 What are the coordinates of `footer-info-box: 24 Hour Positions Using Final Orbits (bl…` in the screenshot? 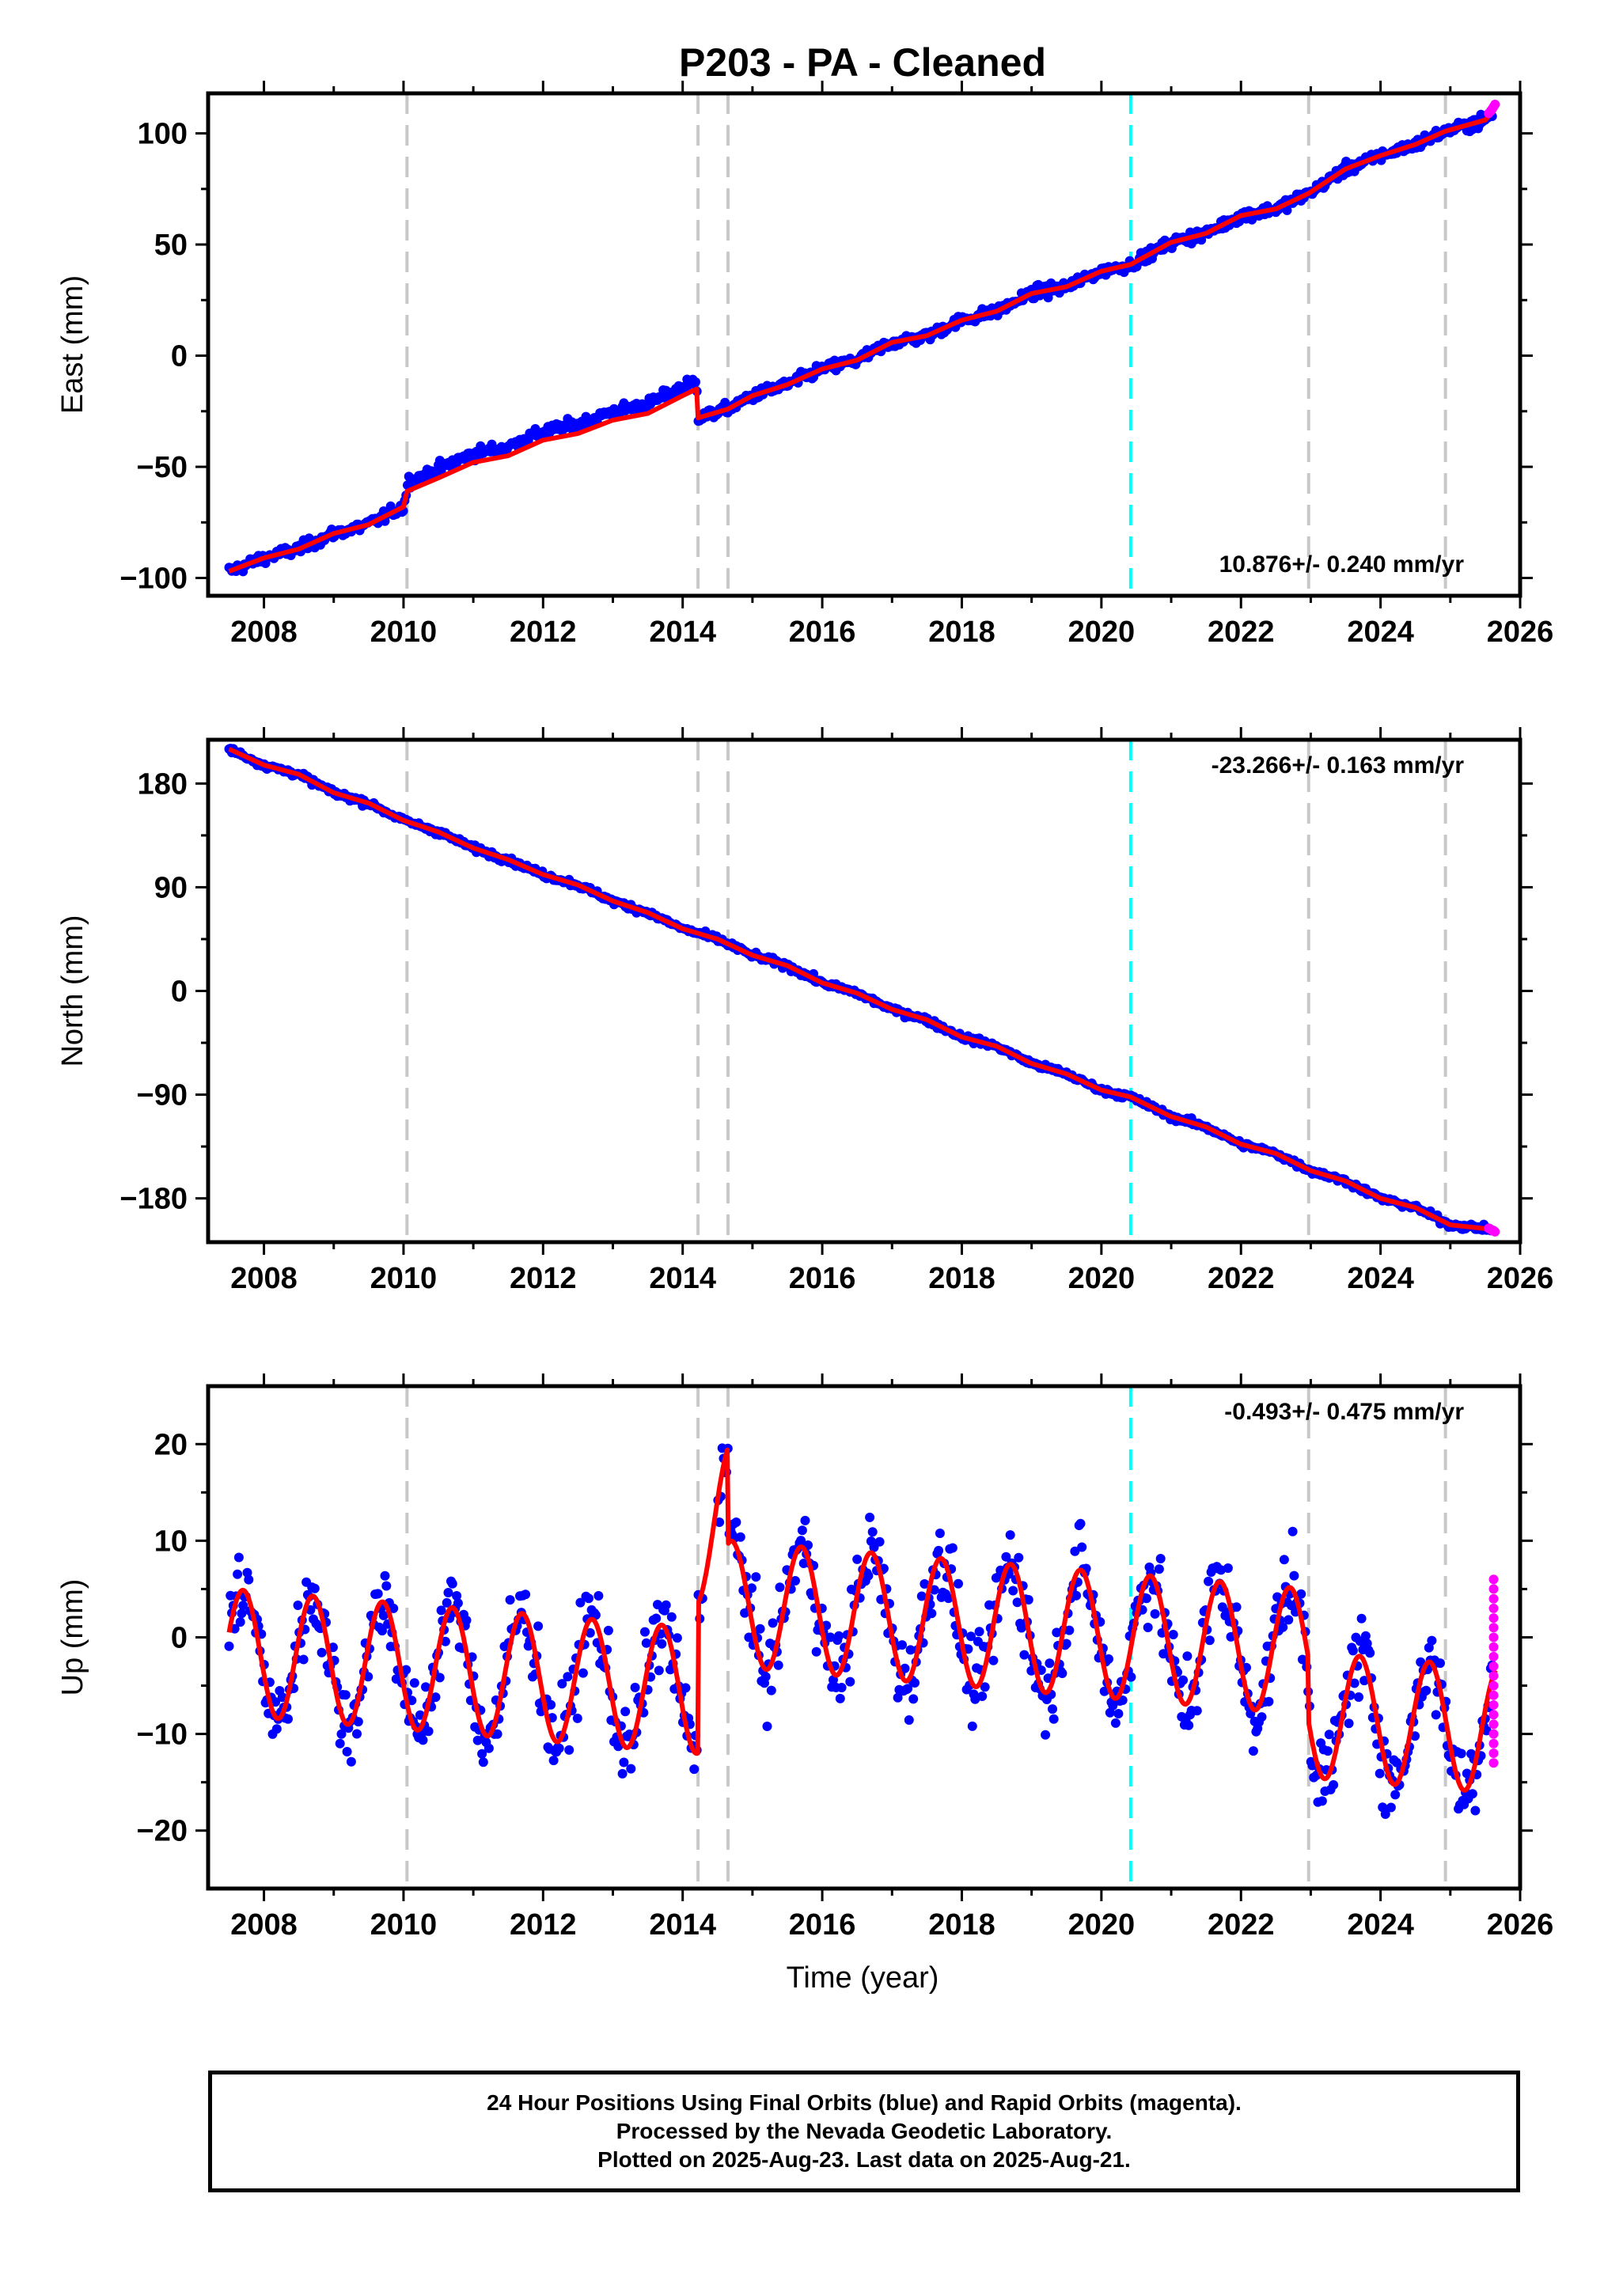 It's located at (864, 2131).